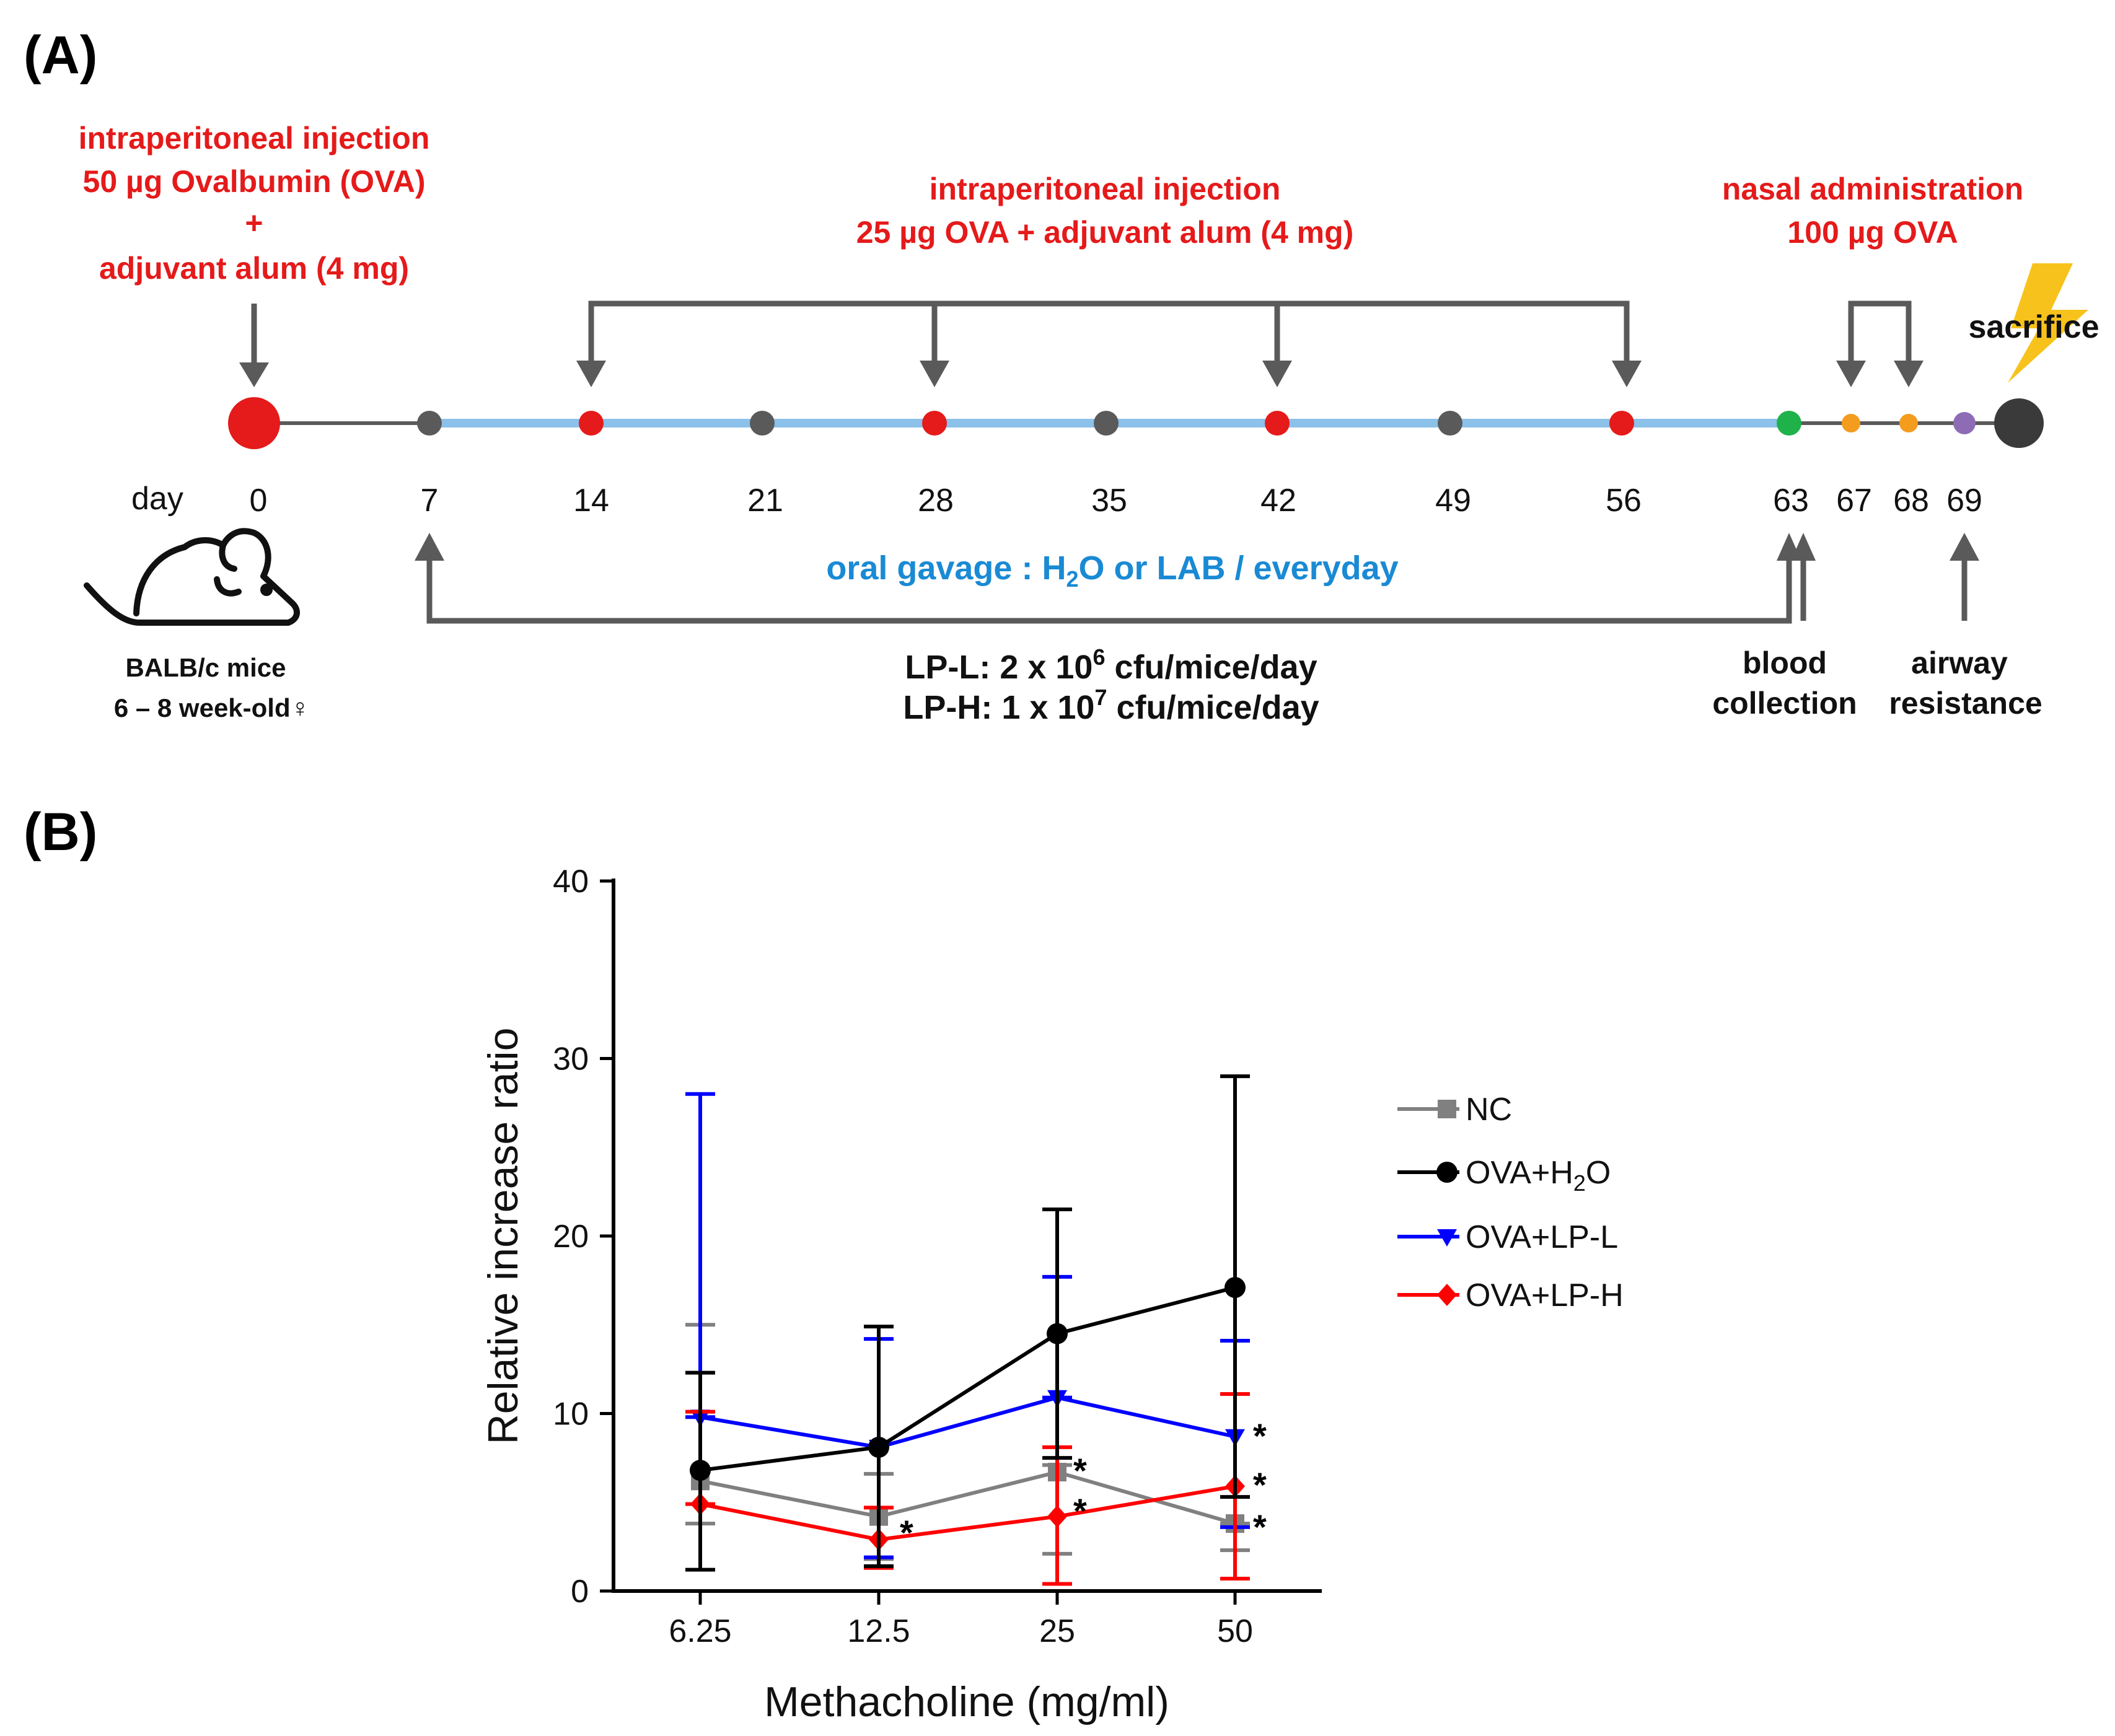 The width and height of the screenshot is (2115, 1736). I want to click on legend-item-OVA+H2O: OVA+H2O, so click(1504, 1175).